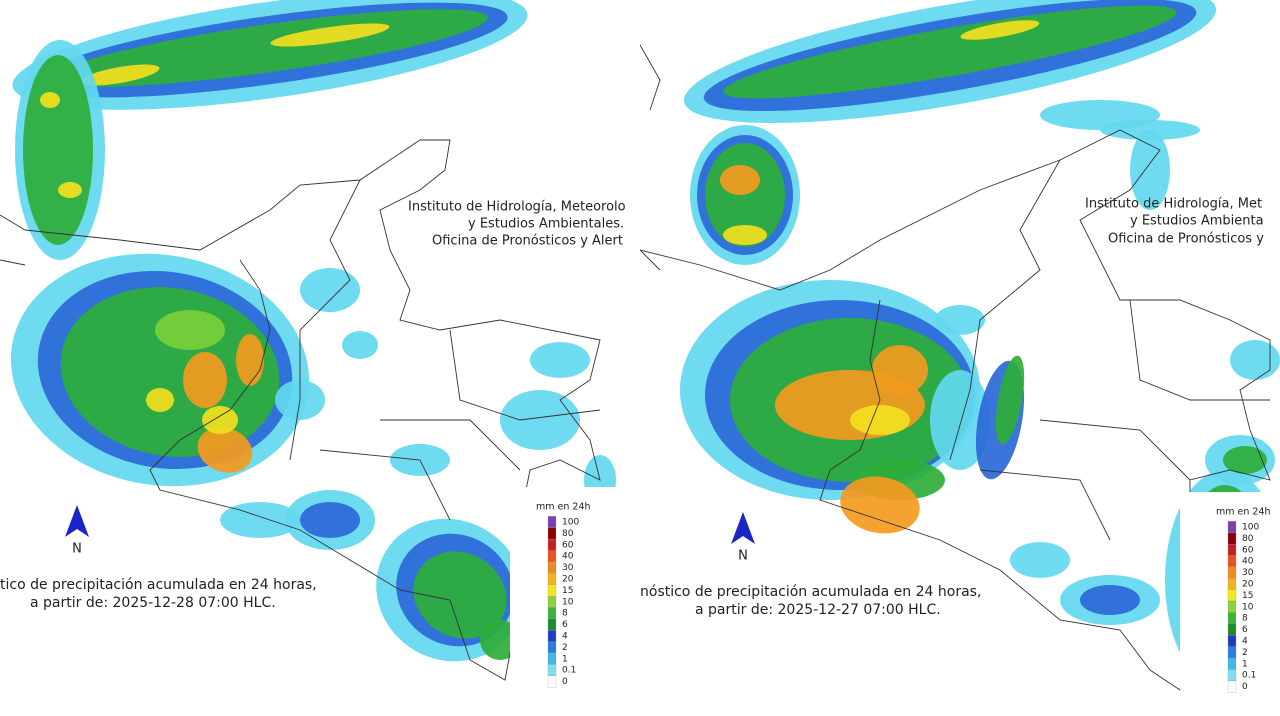 The width and height of the screenshot is (1280, 716). I want to click on legend-box, so click(566, 589).